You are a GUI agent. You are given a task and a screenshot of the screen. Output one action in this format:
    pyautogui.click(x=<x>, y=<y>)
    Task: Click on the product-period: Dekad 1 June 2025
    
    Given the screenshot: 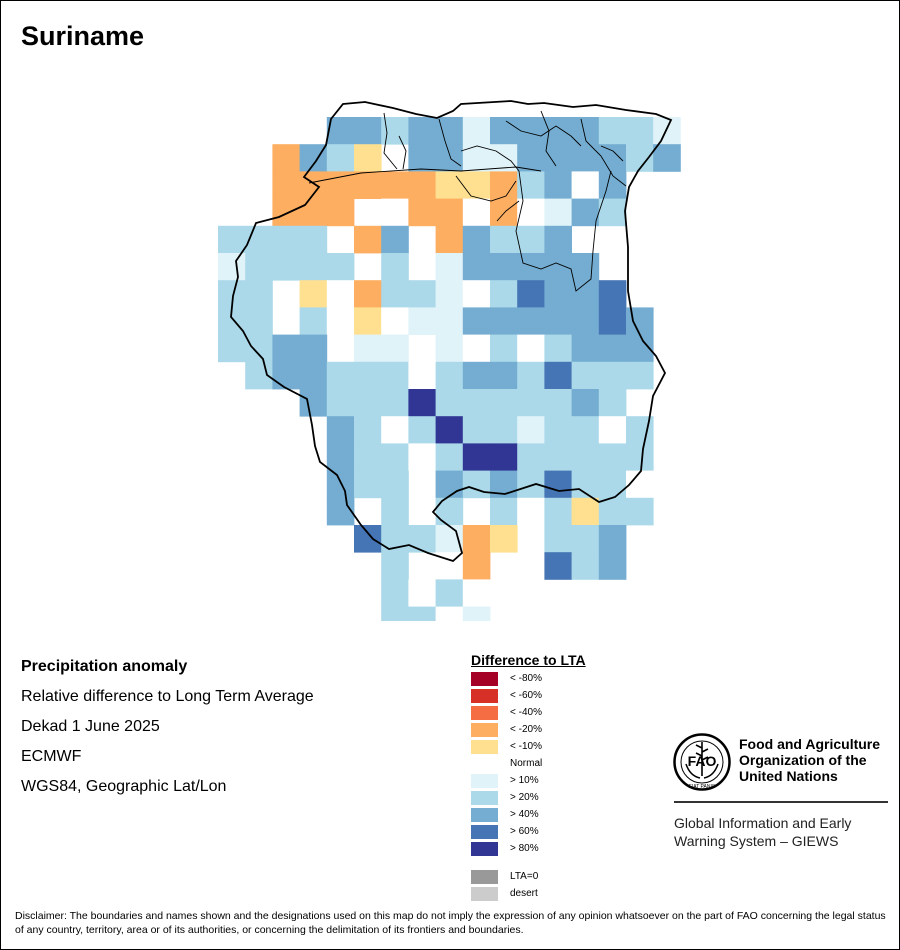 What is the action you would take?
    pyautogui.click(x=90, y=726)
    